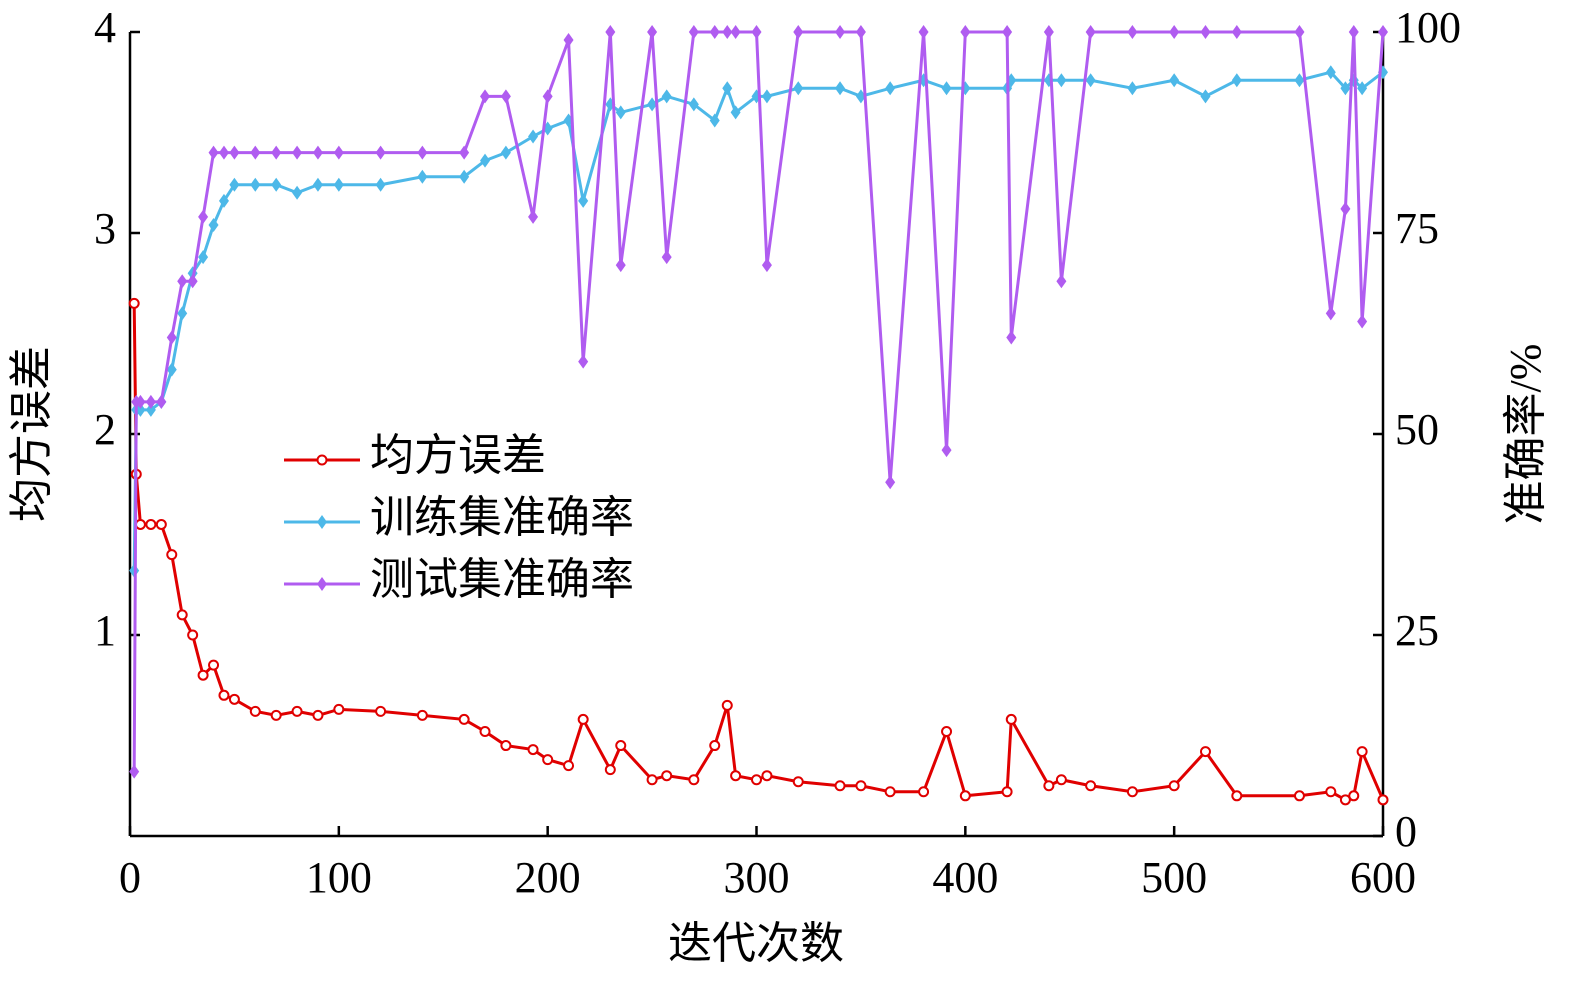 This screenshot has height=990, width=1578. Describe the element at coordinates (502, 579) in the screenshot. I see `legend-label: 测试集准确率` at that location.